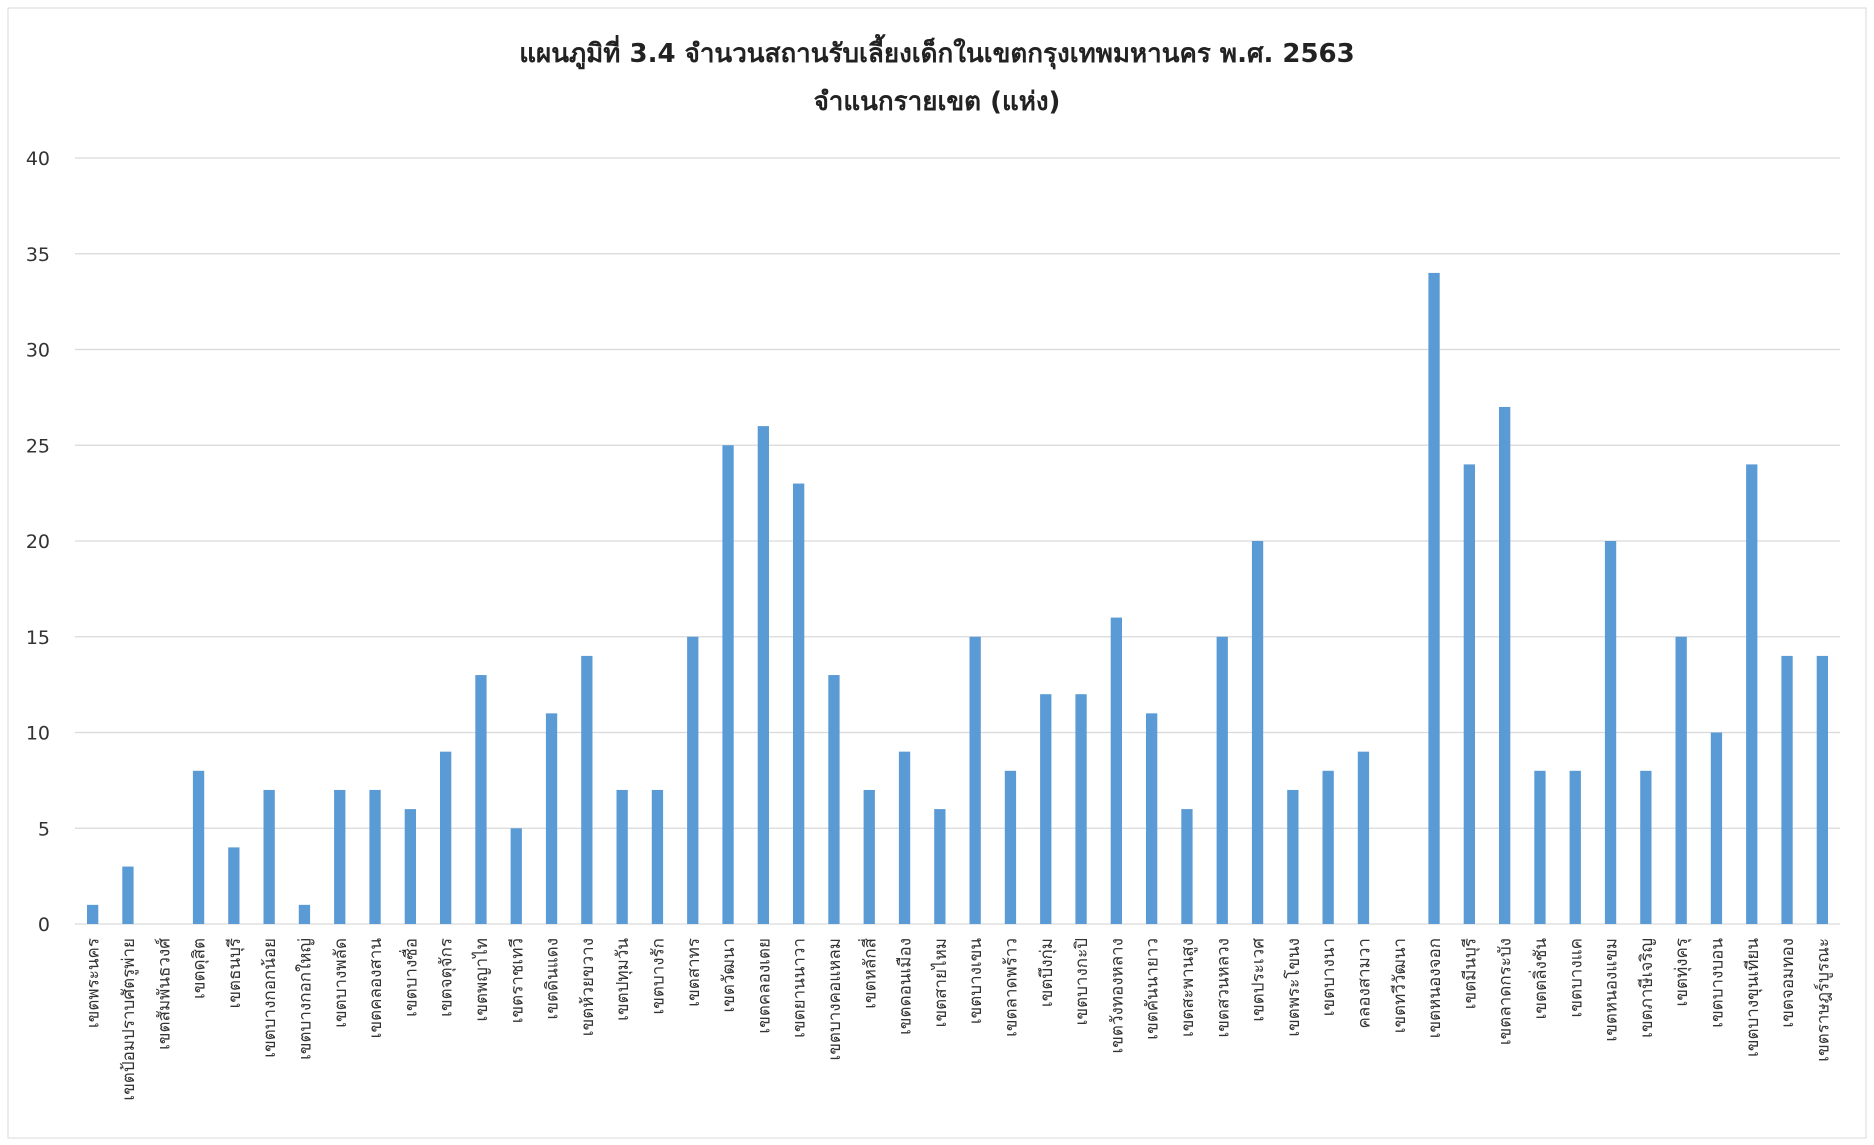 The width and height of the screenshot is (1874, 1145). Describe the element at coordinates (1576, 977) in the screenshot. I see `x-tick-label: เขตบางแค` at that location.